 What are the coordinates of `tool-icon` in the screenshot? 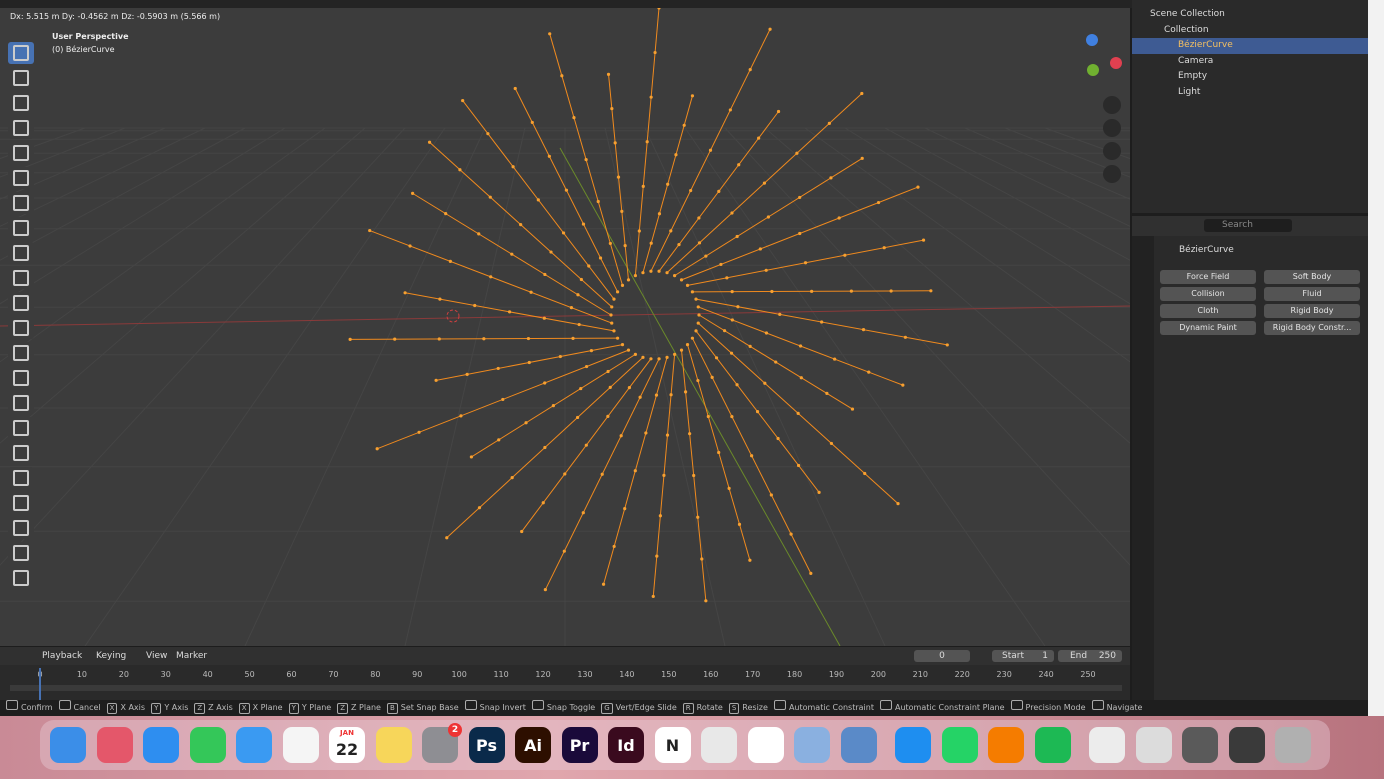 It's located at (21, 428).